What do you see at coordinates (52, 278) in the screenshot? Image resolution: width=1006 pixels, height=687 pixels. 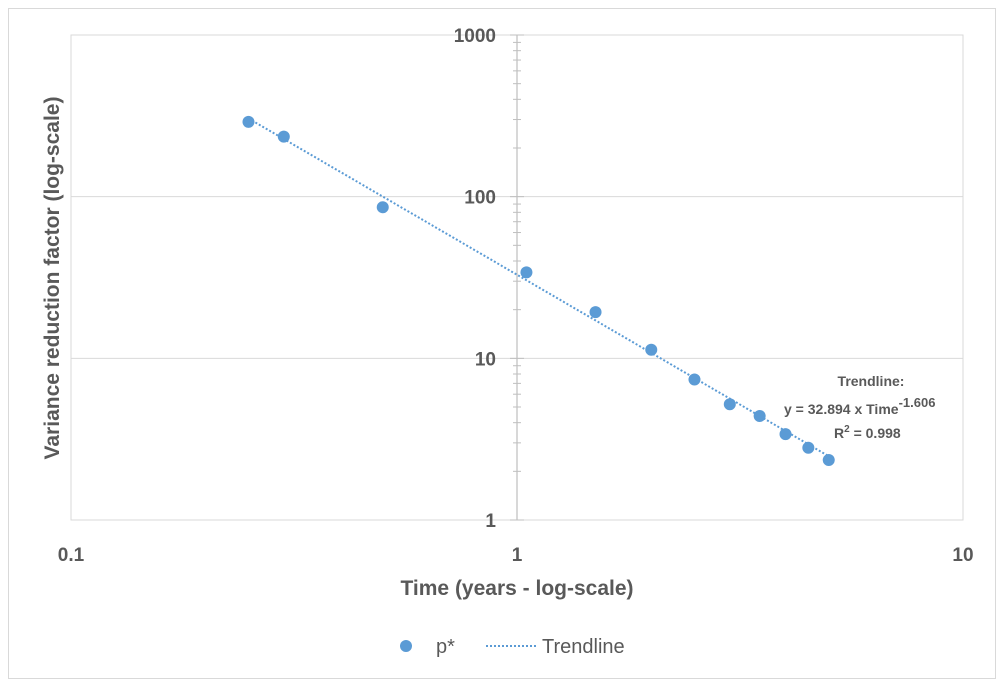 I see `y-axis-title: Variance reduction factor (log-scale)` at bounding box center [52, 278].